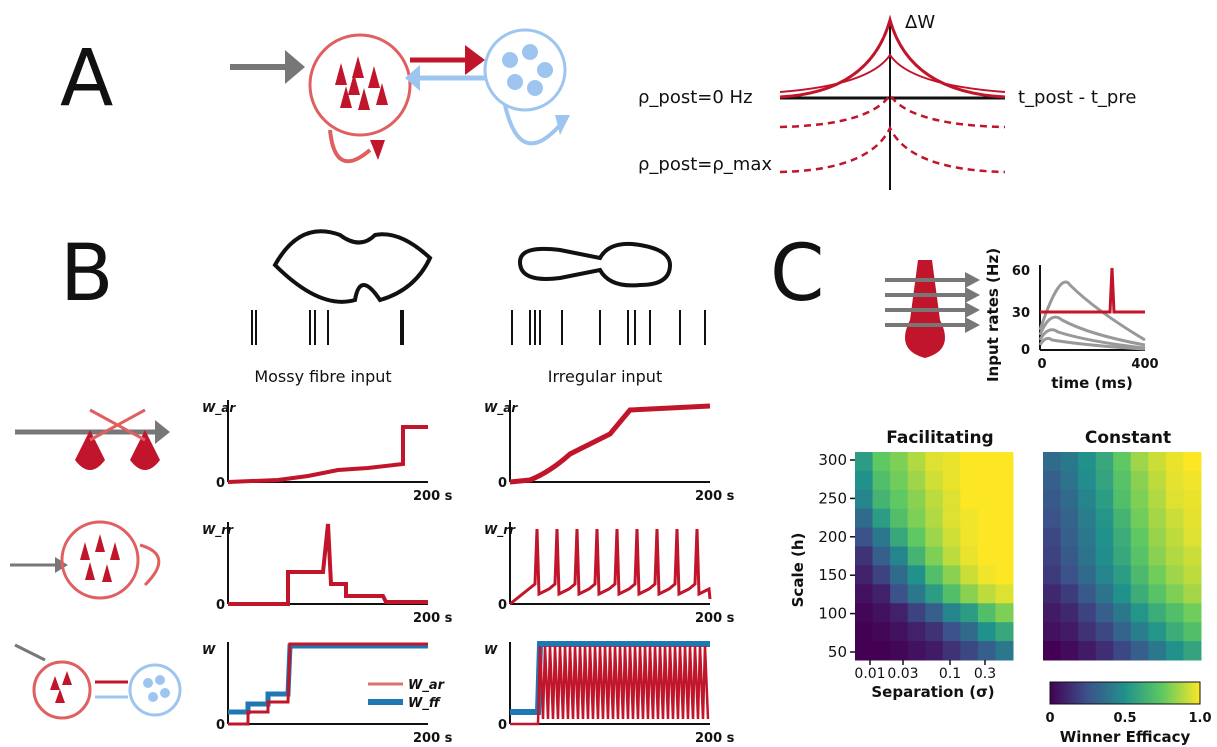 Image resolution: width=1217 pixels, height=747 pixels. Describe the element at coordinates (360, 85) in the screenshot. I see `excitatory-population-icon` at that location.